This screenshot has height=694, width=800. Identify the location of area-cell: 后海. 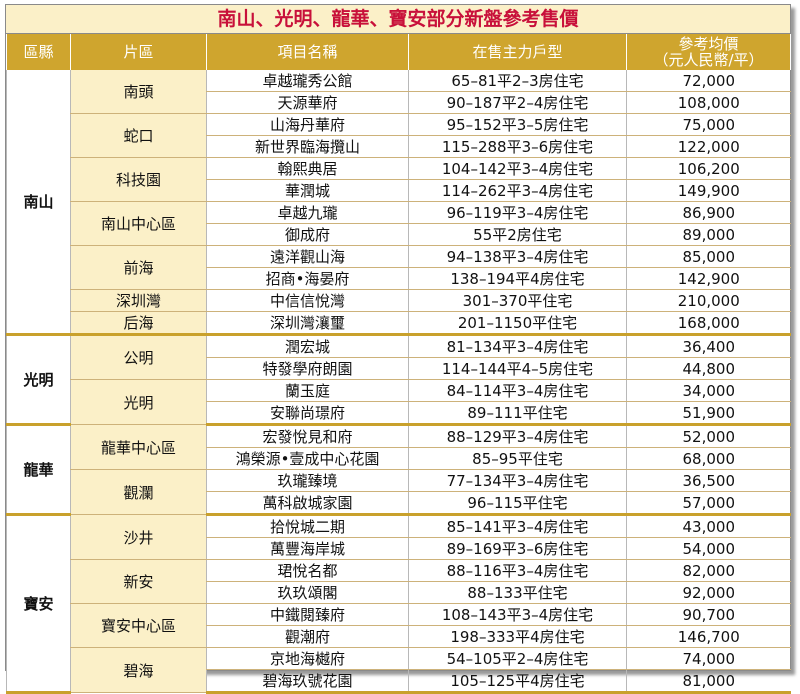
(138, 323).